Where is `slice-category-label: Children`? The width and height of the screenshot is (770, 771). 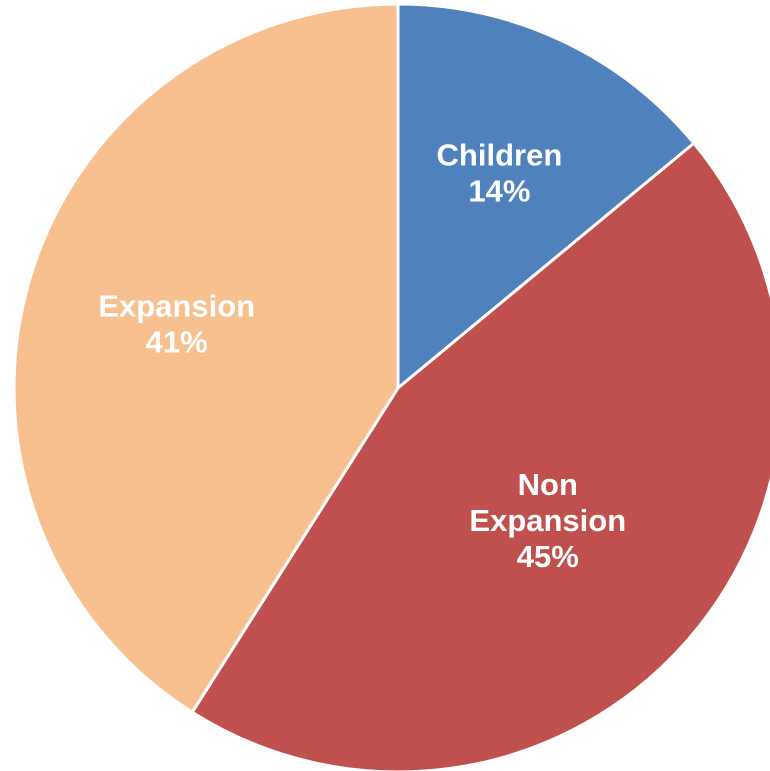 slice-category-label: Children is located at coordinates (500, 155).